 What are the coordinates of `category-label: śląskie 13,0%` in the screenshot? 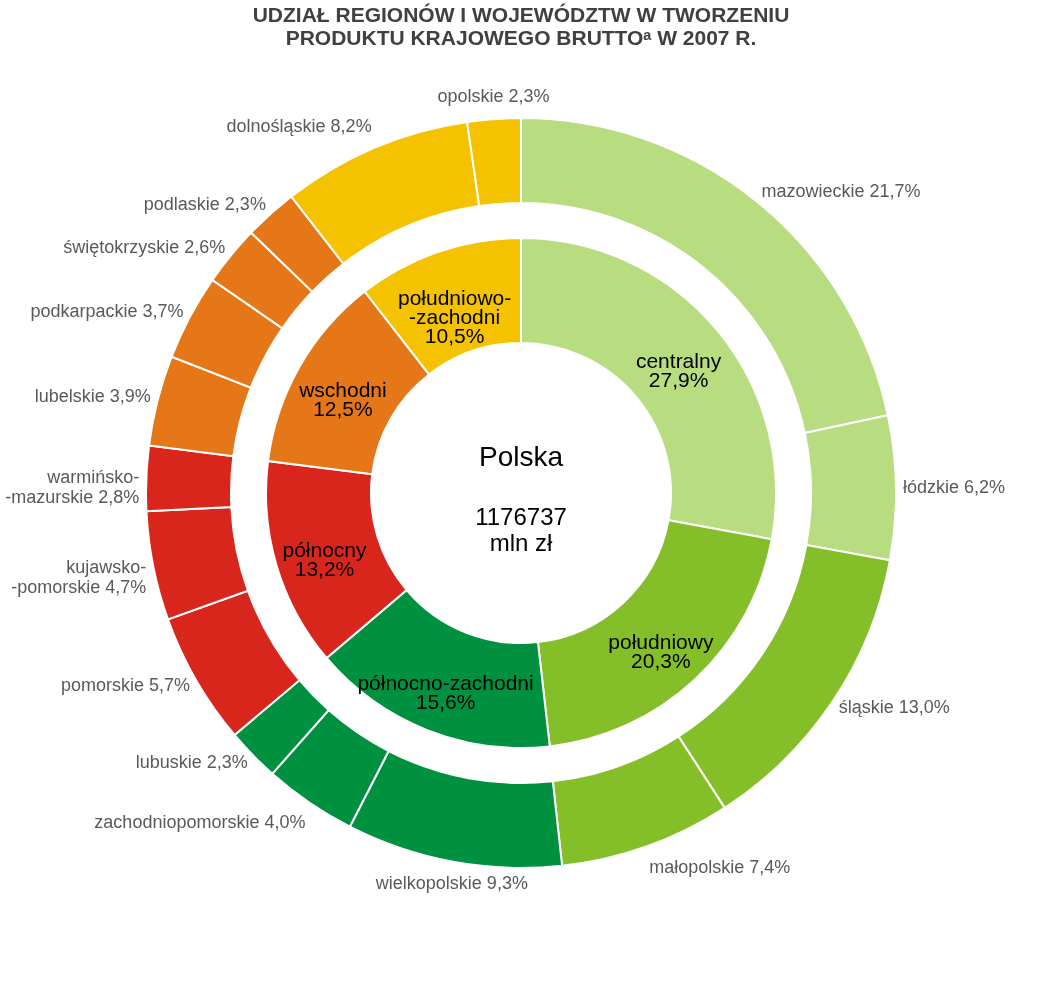 It's located at (894, 706).